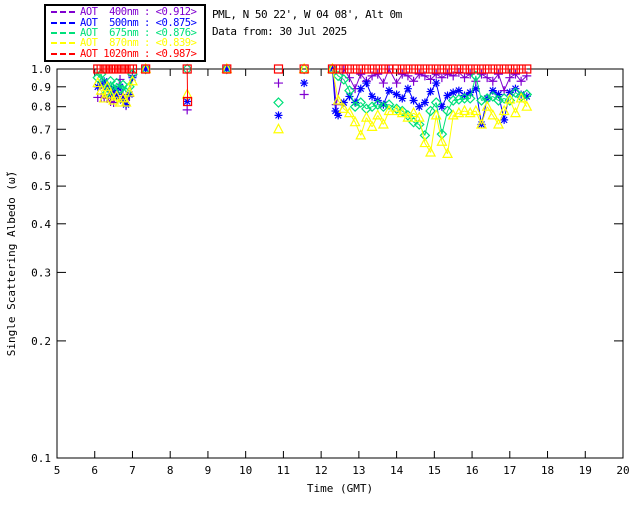  I want to click on series-line-aot-675nm, so click(312, 102).